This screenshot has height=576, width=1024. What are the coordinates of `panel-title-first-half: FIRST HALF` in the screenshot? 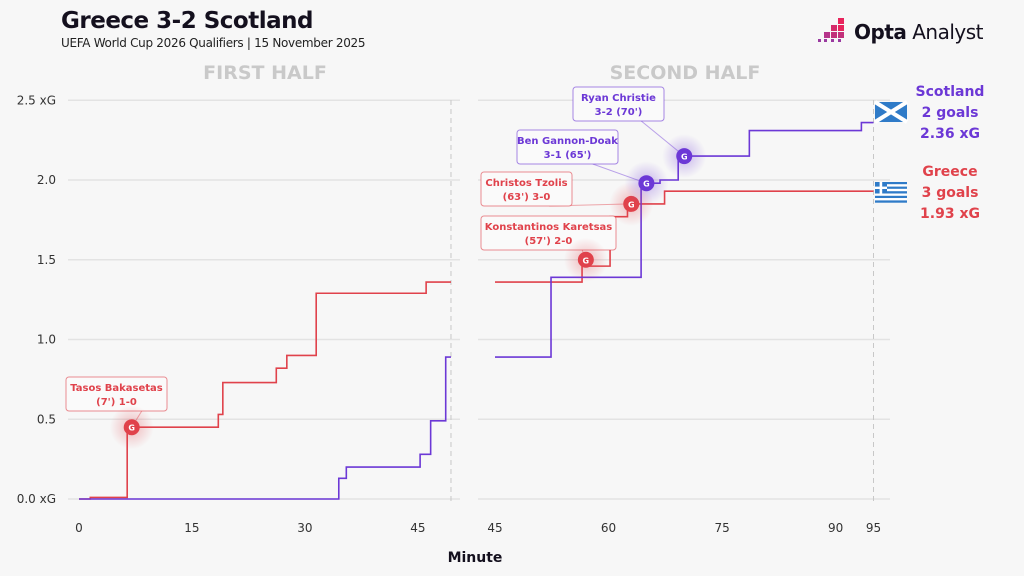 It's located at (265, 73).